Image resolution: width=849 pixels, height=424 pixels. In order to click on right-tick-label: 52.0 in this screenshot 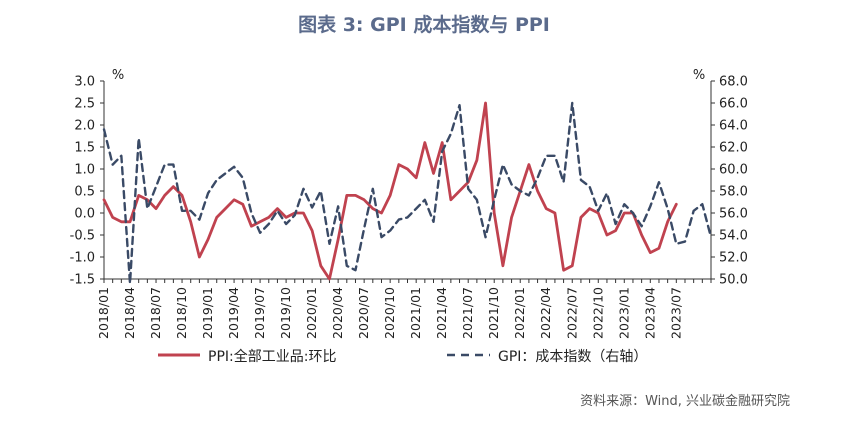, I will do `click(733, 258)`.